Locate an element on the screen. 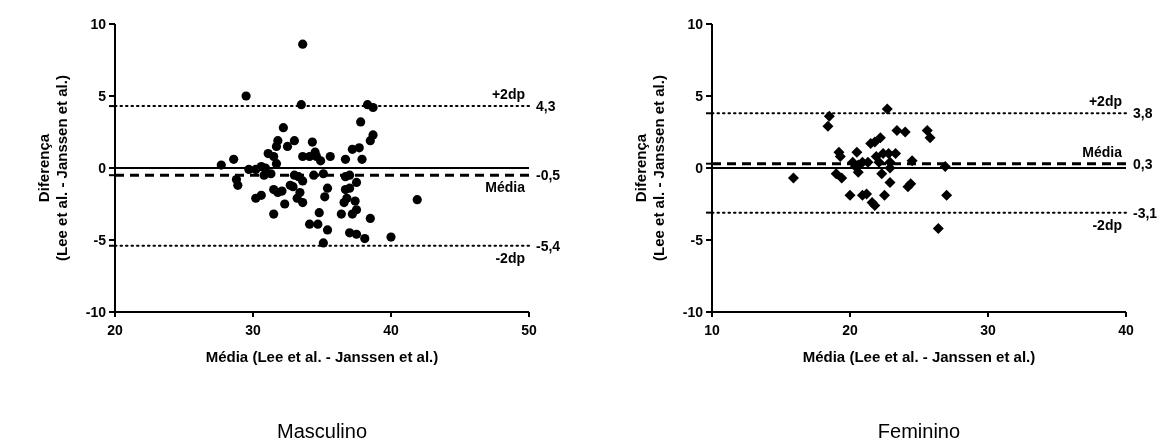 This screenshot has width=1172, height=448. text: -0,5 is located at coordinates (548, 175).